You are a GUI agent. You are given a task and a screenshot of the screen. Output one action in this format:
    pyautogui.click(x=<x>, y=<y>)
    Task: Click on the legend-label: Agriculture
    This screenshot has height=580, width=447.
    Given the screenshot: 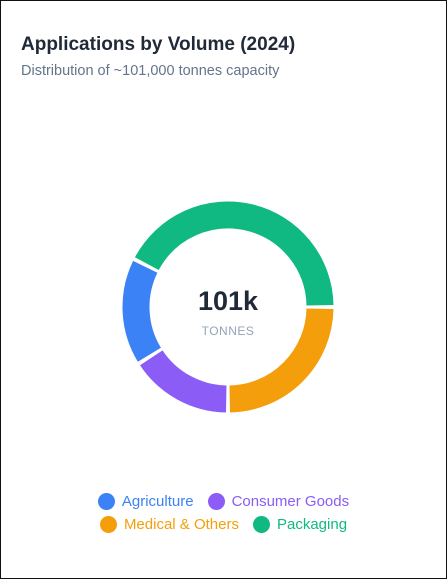 What is the action you would take?
    pyautogui.click(x=157, y=501)
    